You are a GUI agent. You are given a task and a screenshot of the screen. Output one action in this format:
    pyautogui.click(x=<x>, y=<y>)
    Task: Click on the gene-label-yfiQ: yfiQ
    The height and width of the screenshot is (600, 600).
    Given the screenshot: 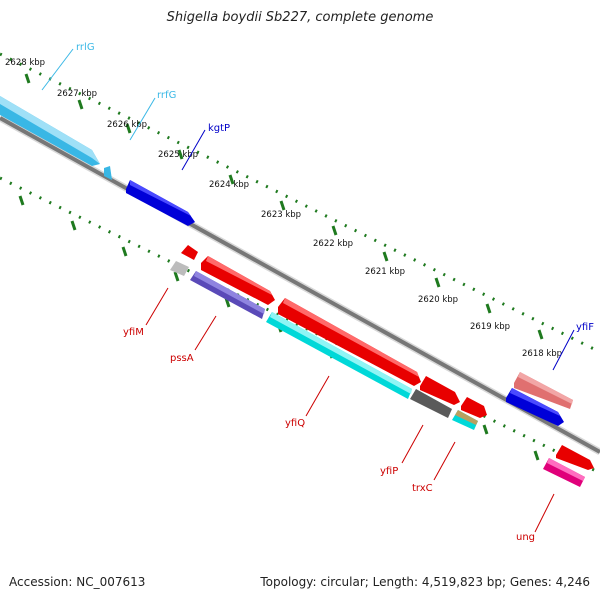 What is the action you would take?
    pyautogui.click(x=295, y=423)
    